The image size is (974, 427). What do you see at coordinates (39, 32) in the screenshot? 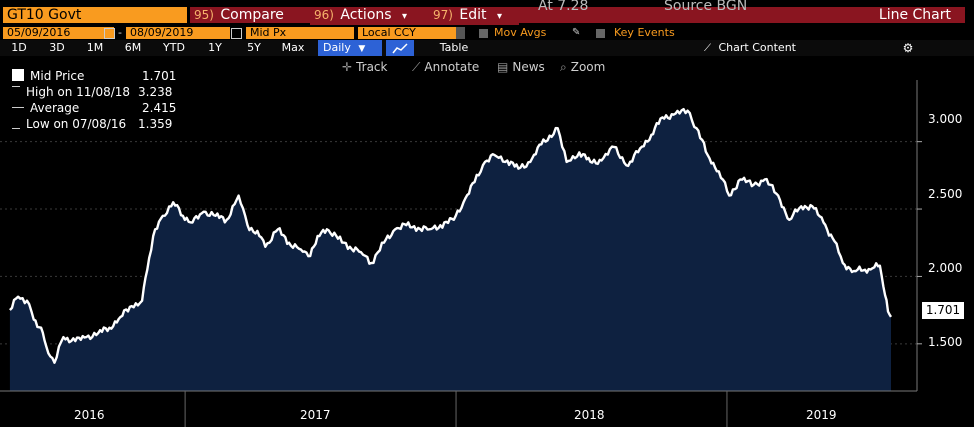
I see `start-date: 05/09/2016` at bounding box center [39, 32].